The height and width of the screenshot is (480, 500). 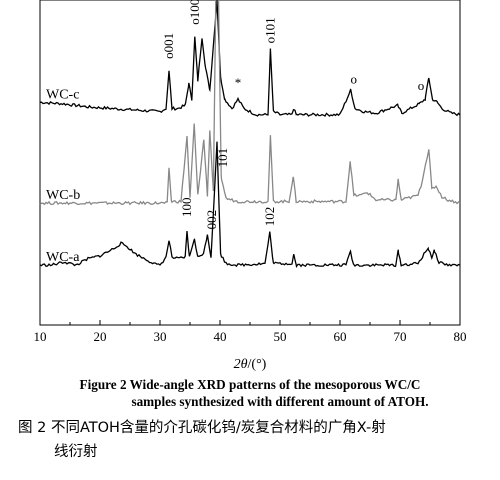 What do you see at coordinates (211, 220) in the screenshot?
I see `peak-annotation: 002` at bounding box center [211, 220].